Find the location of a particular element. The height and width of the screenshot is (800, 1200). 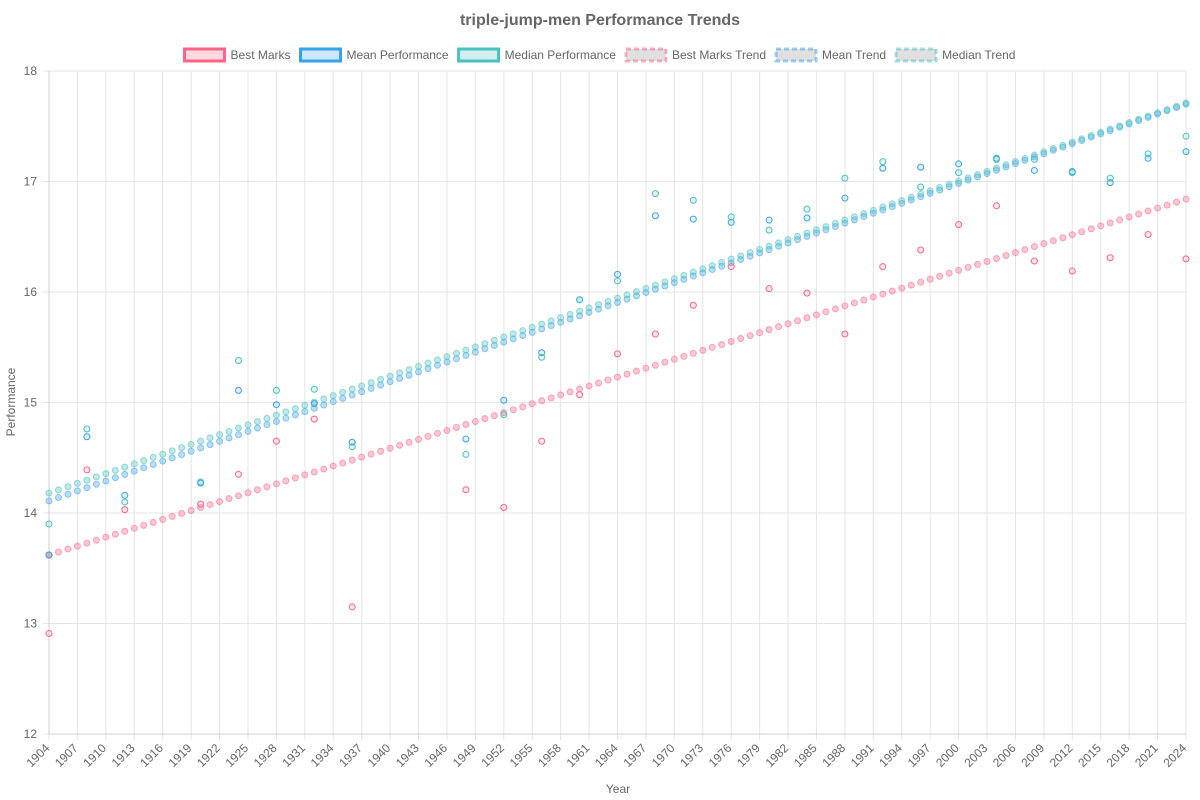

x-tick-label: 1991 is located at coordinates (862, 755).